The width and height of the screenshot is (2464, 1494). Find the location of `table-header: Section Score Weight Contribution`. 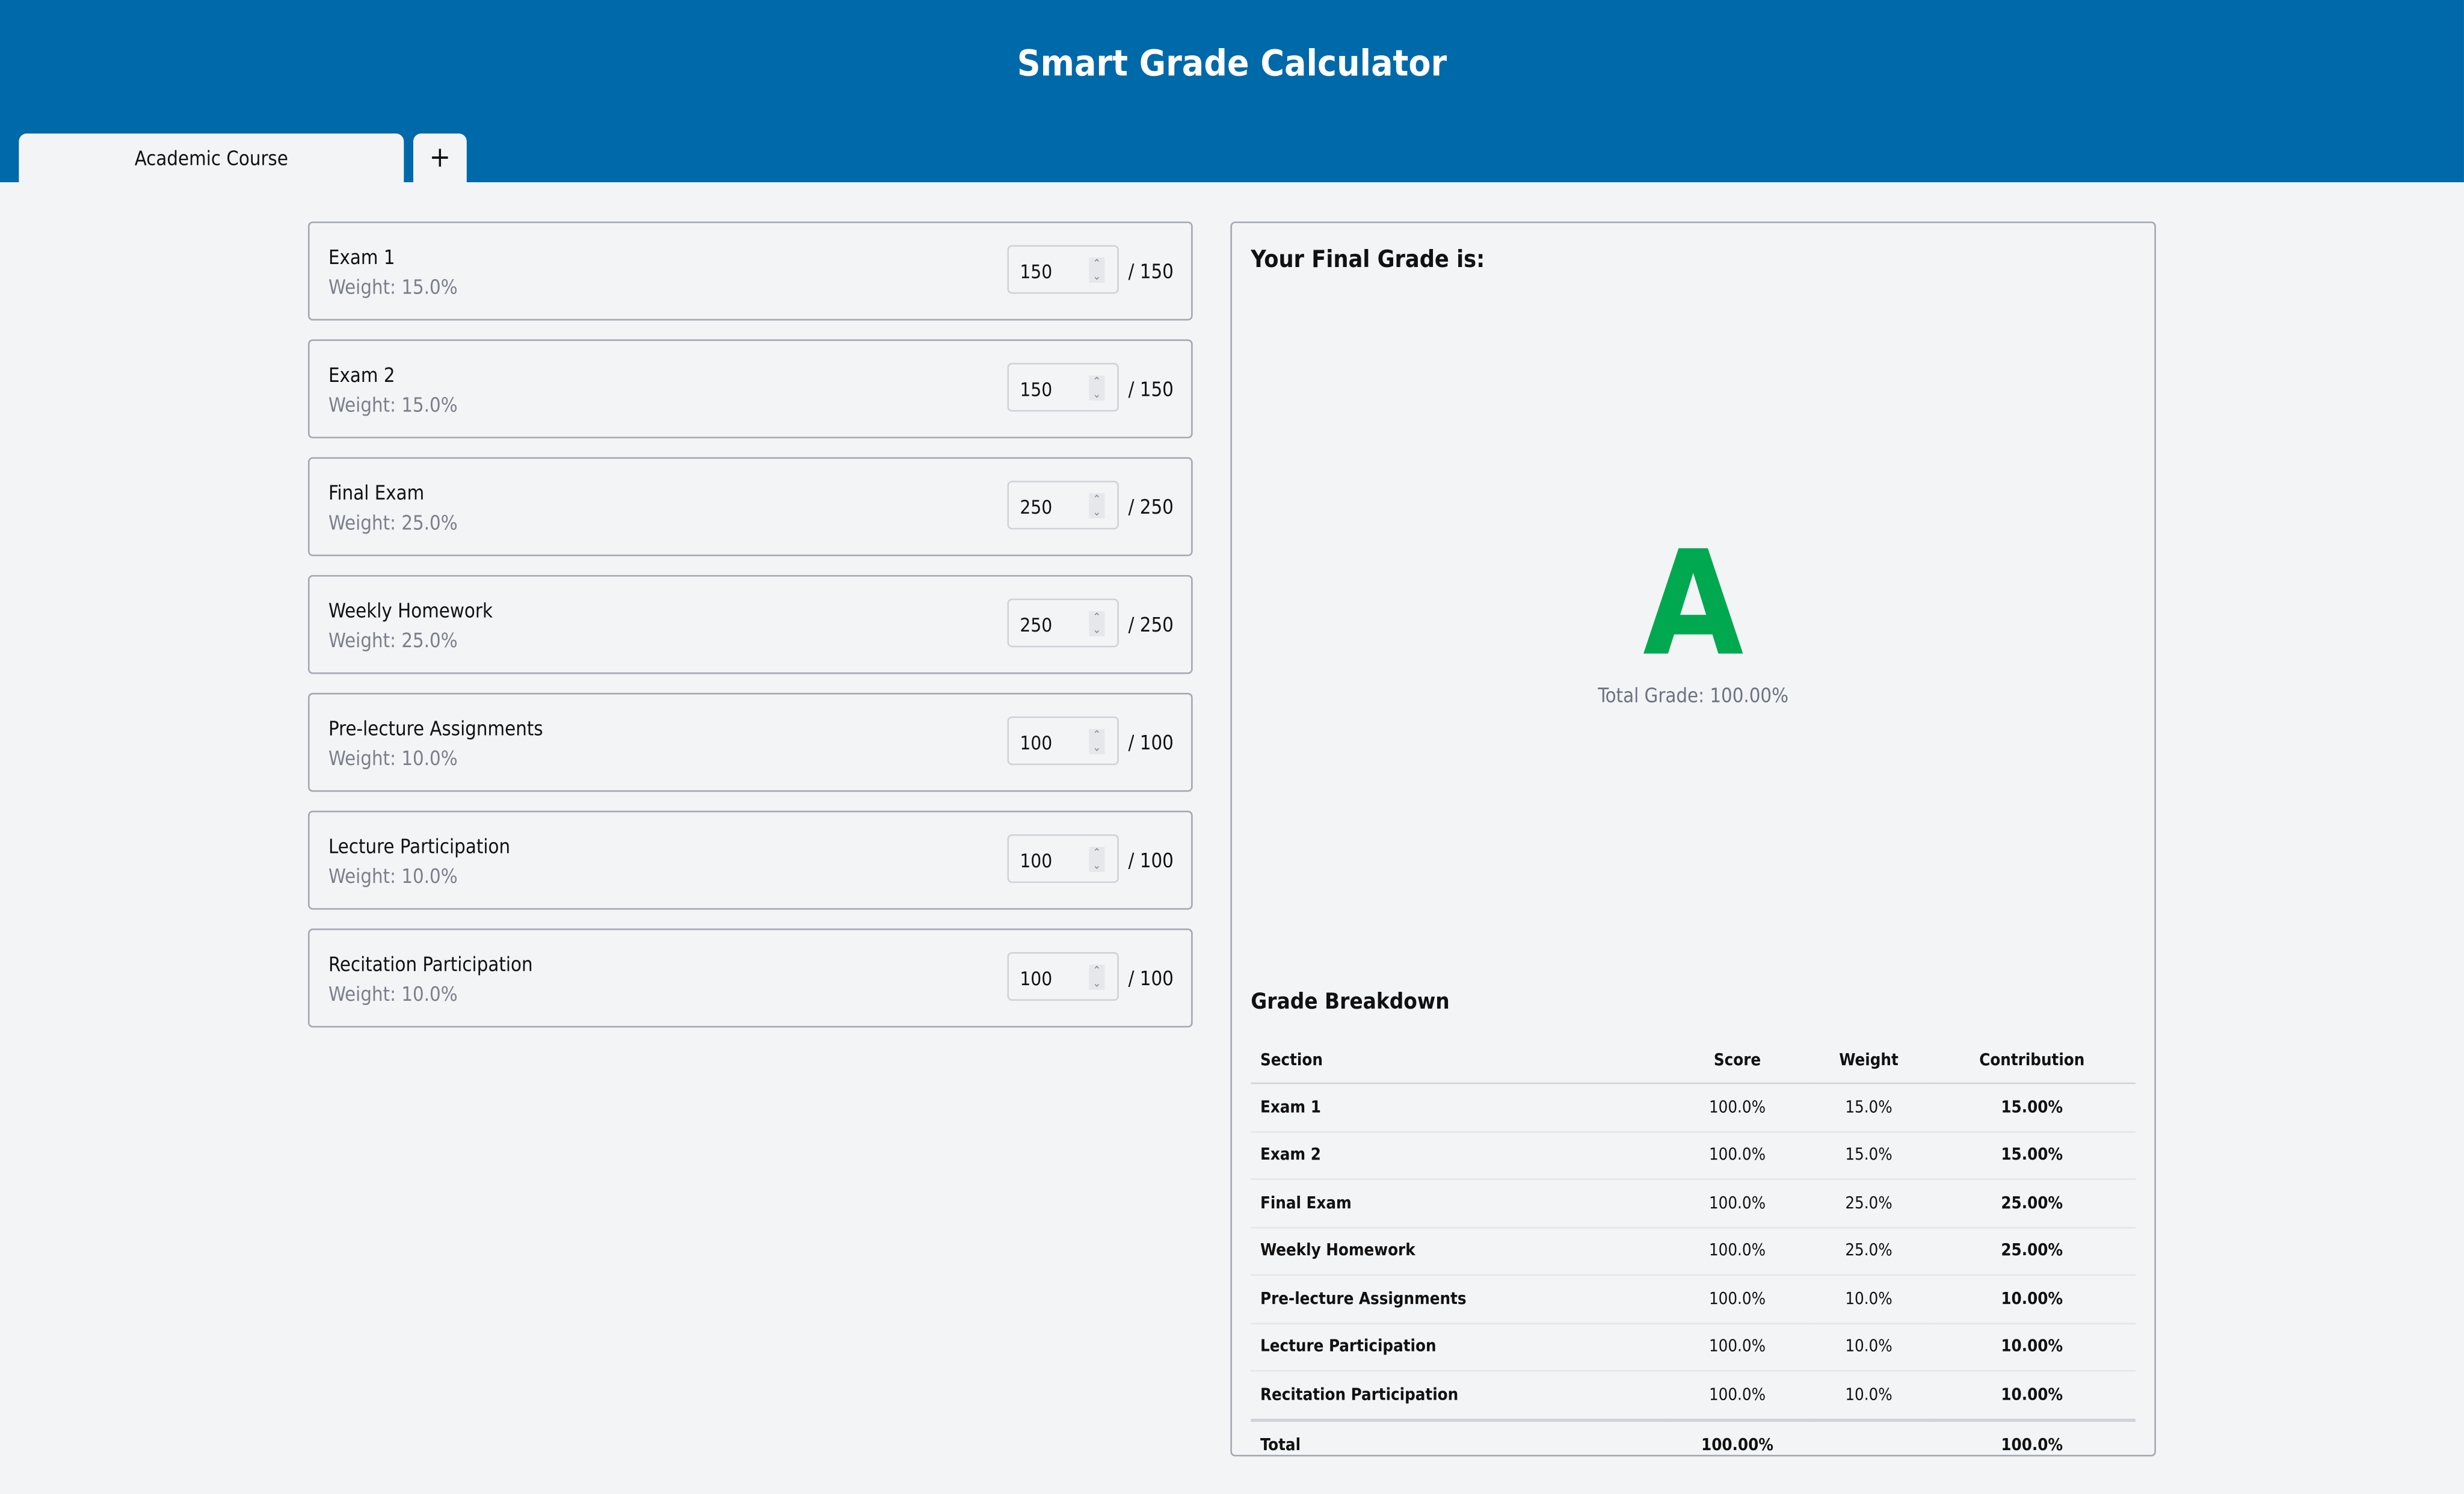

table-header: Section Score Weight Contribution is located at coordinates (1693, 1061).